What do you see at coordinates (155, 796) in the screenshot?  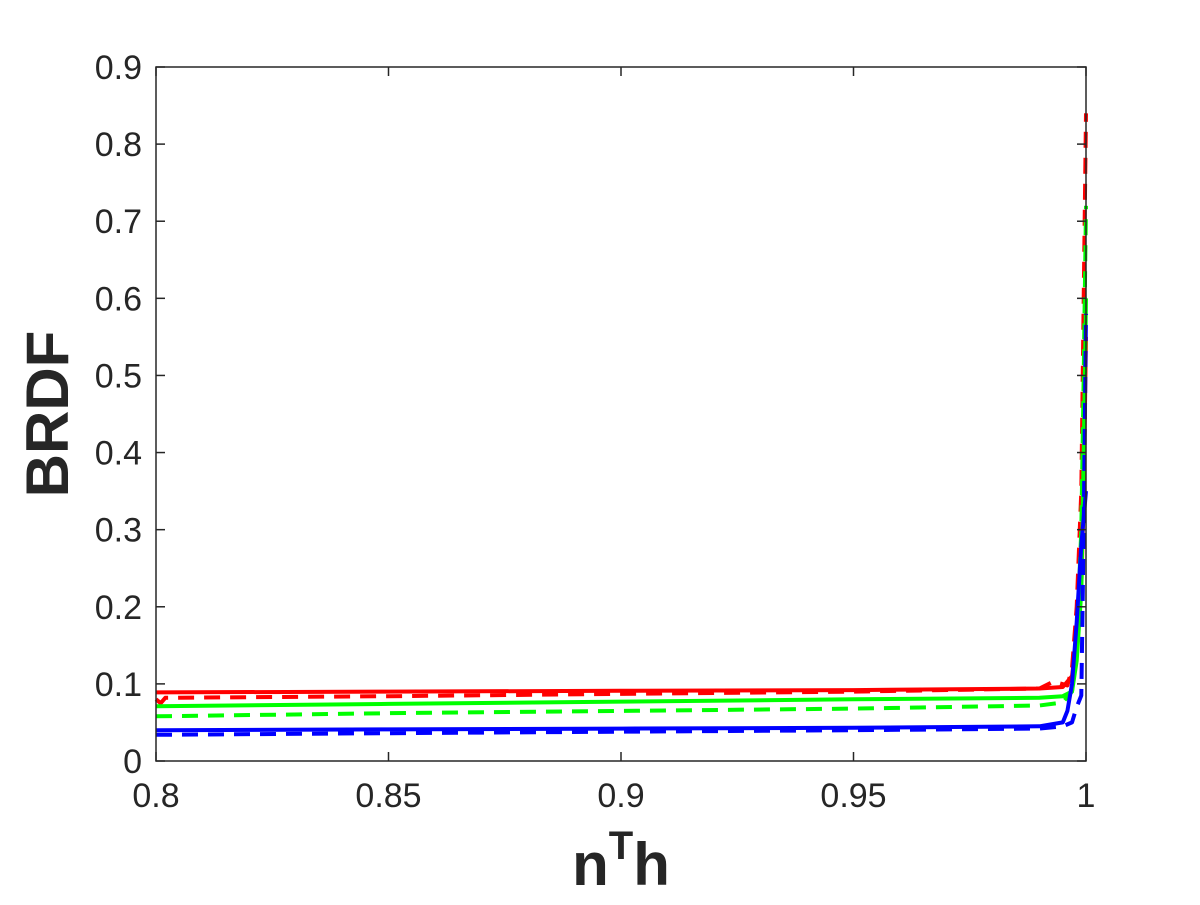 I see `x-tick-label: 0.8` at bounding box center [155, 796].